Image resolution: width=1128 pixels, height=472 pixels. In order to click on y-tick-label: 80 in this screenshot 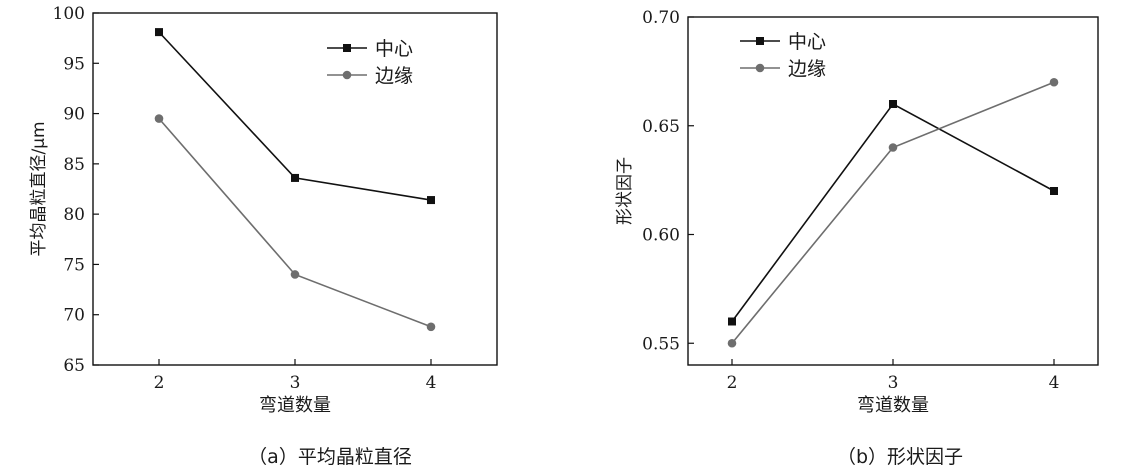, I will do `click(74, 215)`.